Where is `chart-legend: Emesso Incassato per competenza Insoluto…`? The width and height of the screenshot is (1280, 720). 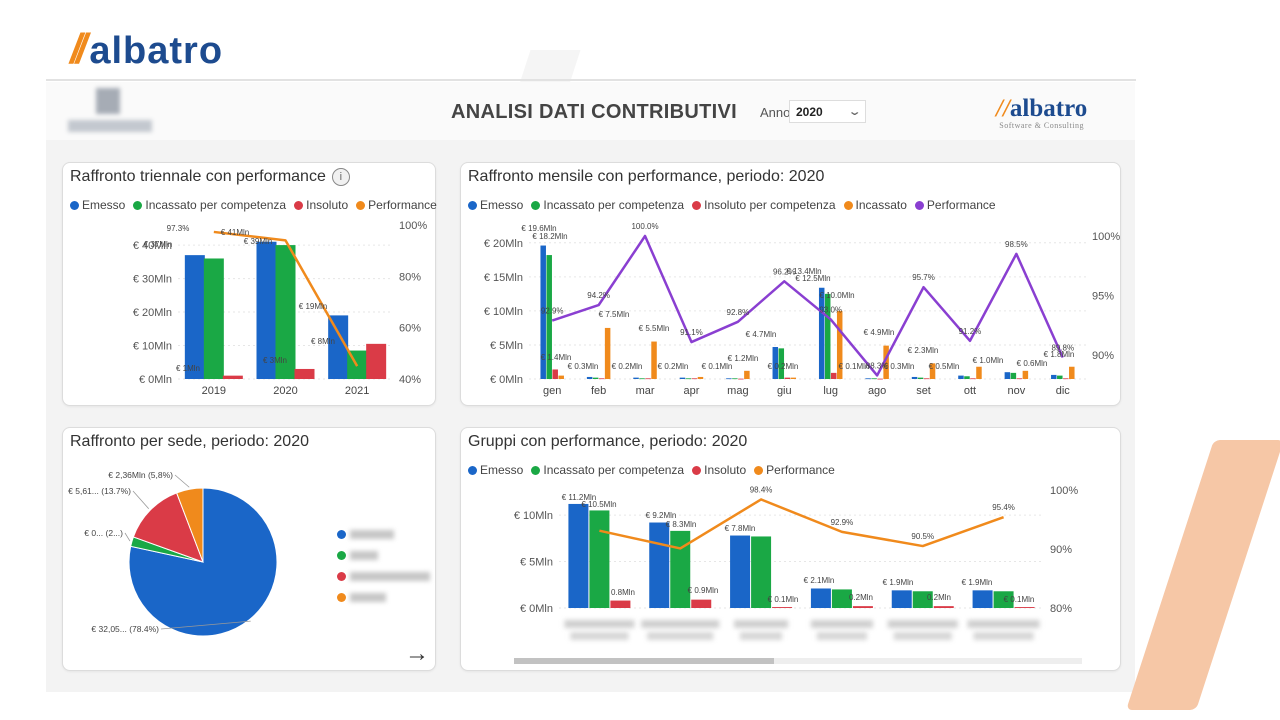
chart-legend: Emesso Incassato per competenza Insoluto… is located at coordinates (651, 470).